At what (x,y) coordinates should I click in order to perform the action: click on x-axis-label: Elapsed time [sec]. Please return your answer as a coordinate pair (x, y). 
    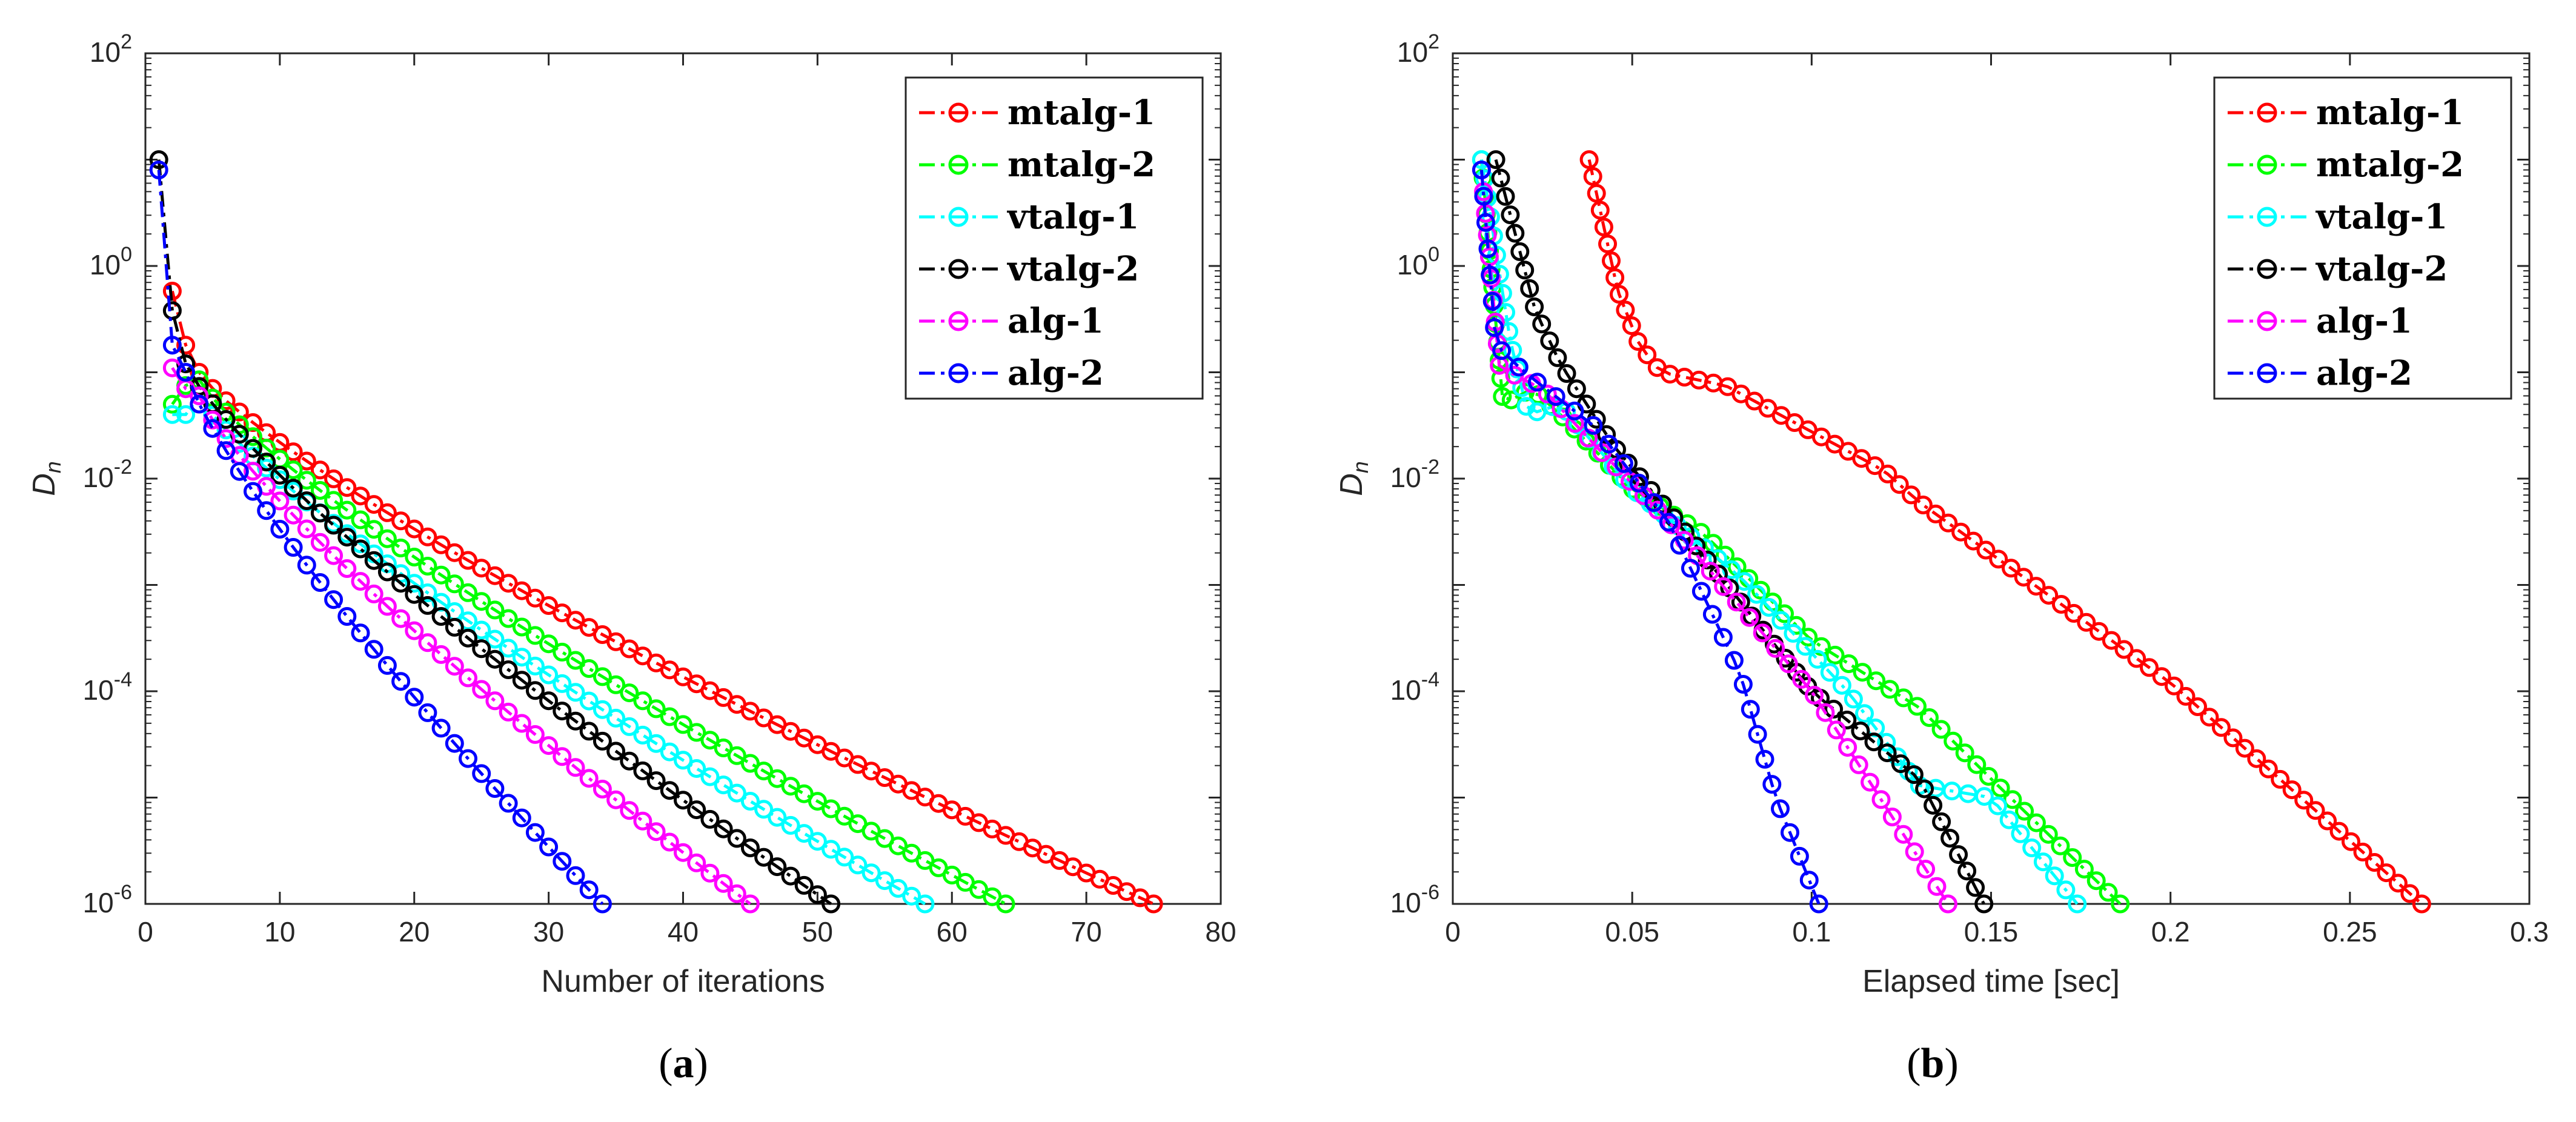
    Looking at the image, I should click on (1991, 981).